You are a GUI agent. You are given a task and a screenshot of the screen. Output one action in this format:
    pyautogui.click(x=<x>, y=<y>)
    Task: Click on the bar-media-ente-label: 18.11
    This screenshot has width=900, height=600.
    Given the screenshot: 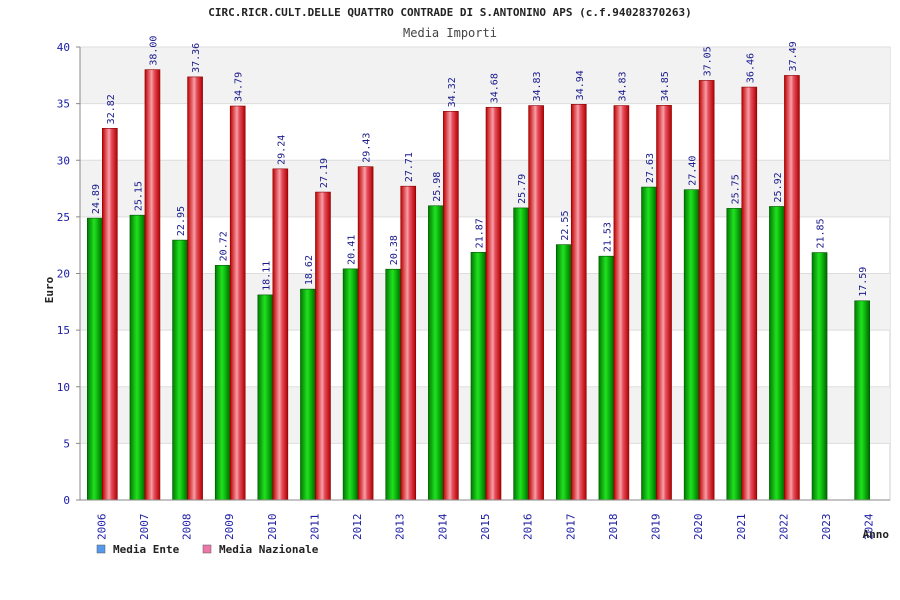 What is the action you would take?
    pyautogui.click(x=266, y=276)
    